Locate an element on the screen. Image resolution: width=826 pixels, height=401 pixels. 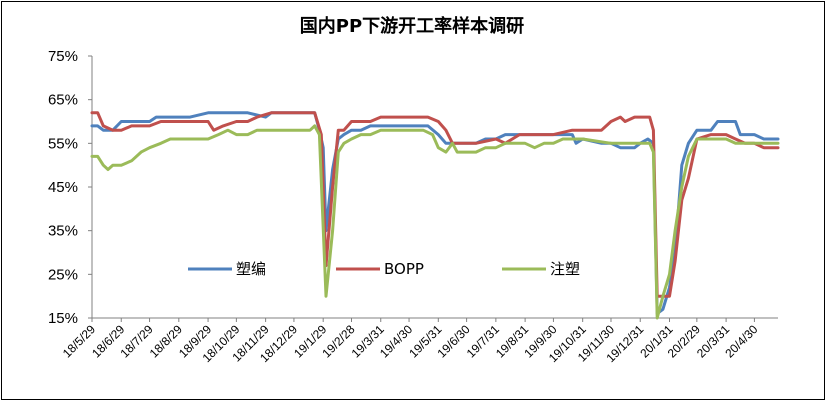
y-tick-label: 55% is located at coordinates (63, 143).